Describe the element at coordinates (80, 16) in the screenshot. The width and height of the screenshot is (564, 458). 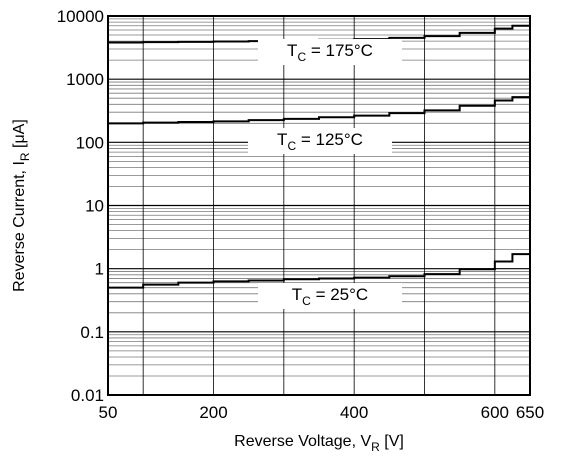
I see `y-tick-label: 10000` at that location.